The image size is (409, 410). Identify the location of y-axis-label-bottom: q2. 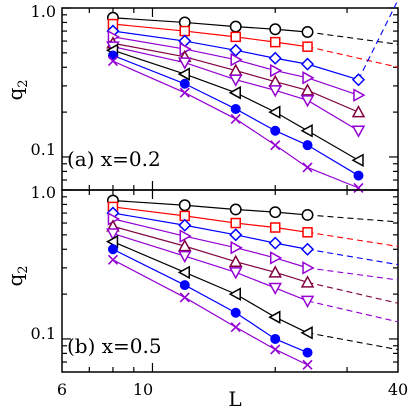
(17, 275).